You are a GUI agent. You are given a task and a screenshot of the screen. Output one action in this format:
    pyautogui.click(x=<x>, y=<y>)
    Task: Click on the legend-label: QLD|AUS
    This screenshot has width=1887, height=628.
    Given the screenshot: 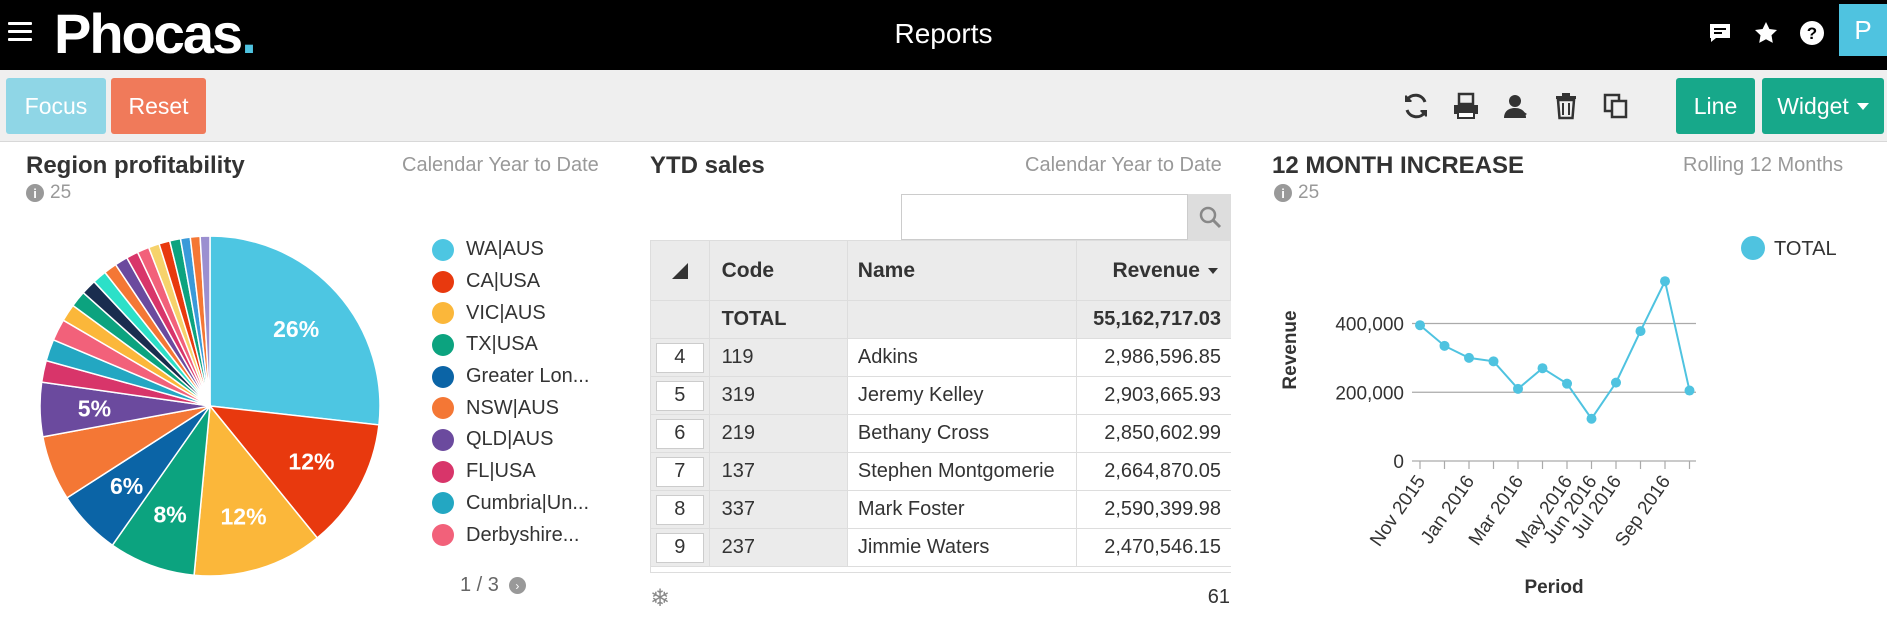 What is the action you would take?
    pyautogui.click(x=510, y=439)
    